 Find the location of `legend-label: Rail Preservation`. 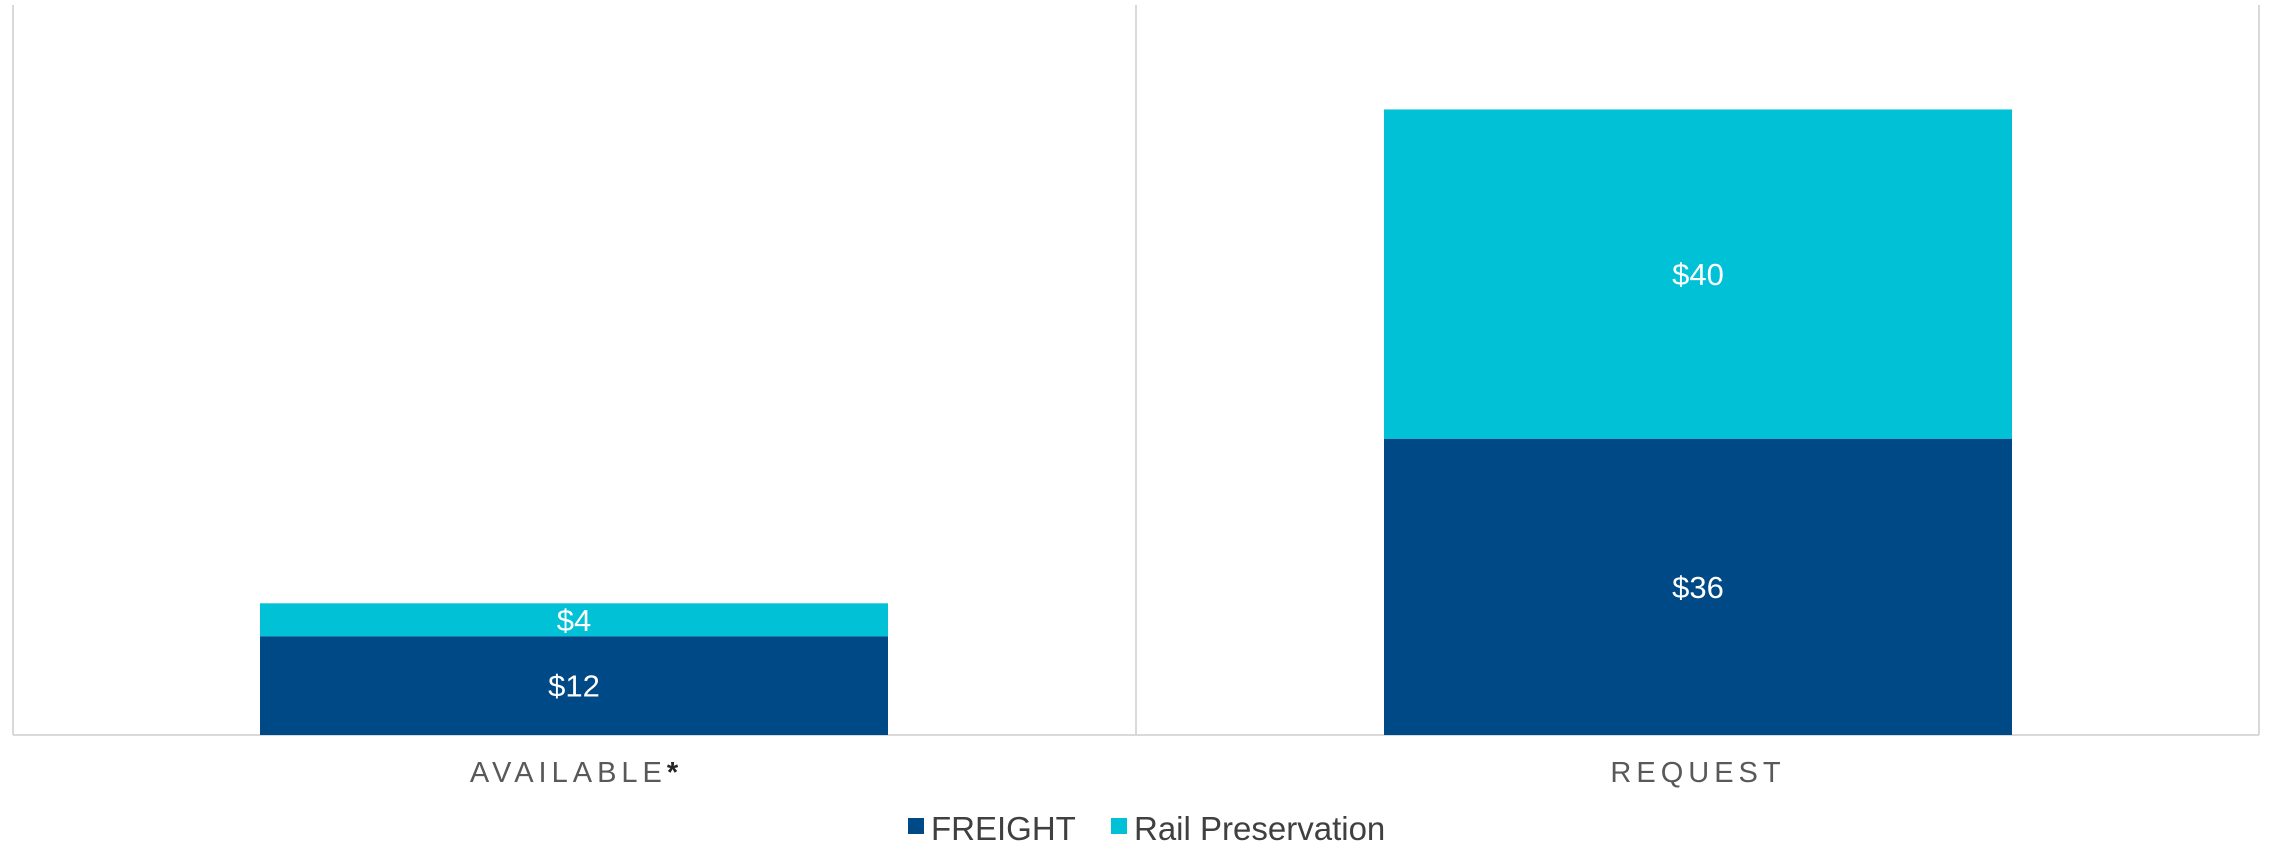

legend-label: Rail Preservation is located at coordinates (1259, 827).